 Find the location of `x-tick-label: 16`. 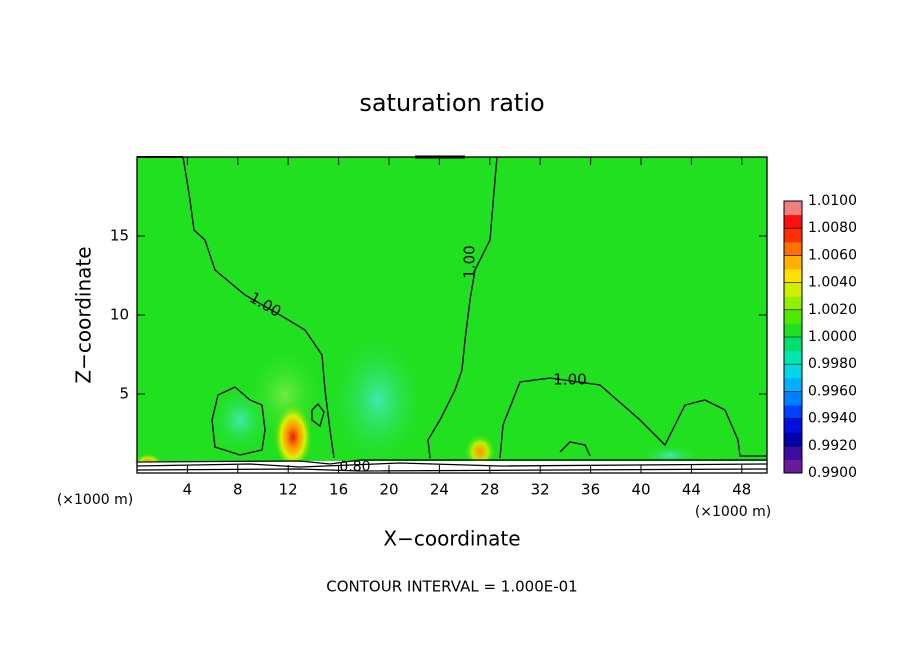

x-tick-label: 16 is located at coordinates (338, 490).